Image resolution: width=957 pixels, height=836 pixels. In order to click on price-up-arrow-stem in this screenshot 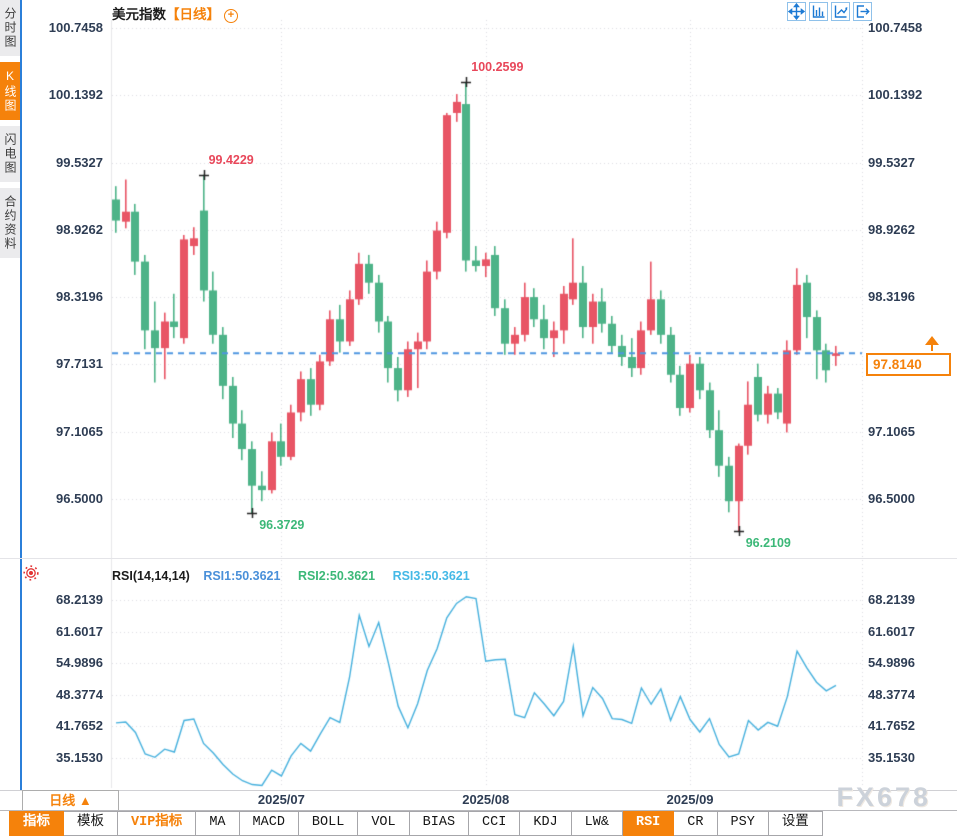, I will do `click(932, 348)`.